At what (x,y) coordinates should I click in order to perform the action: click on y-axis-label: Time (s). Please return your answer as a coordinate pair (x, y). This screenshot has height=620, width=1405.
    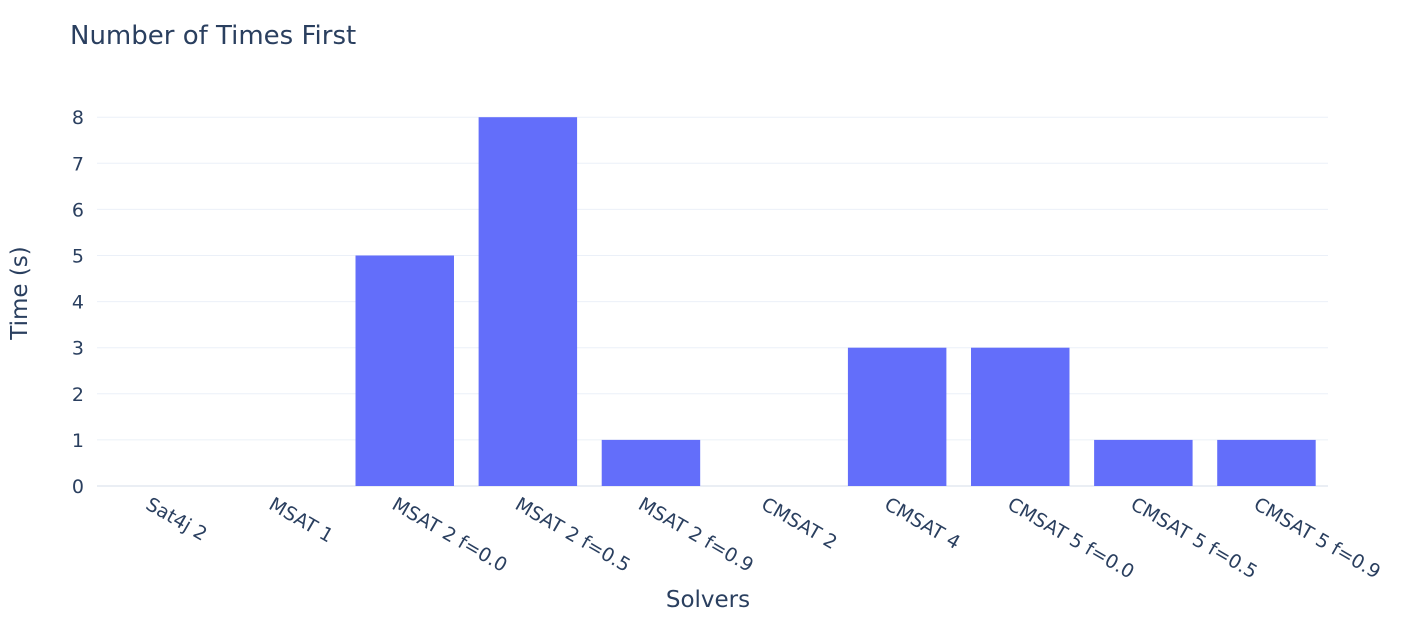
    Looking at the image, I should click on (20, 293).